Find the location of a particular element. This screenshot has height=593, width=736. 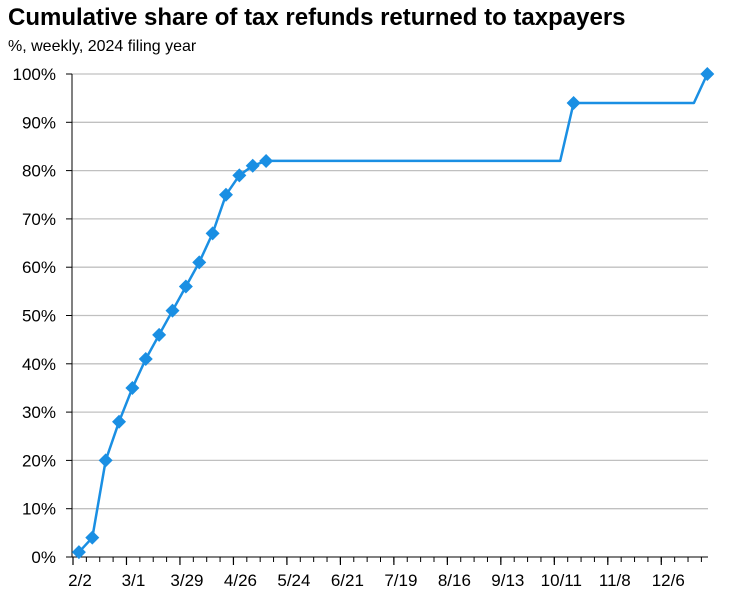

y-tick-label: 10% is located at coordinates (39, 509).